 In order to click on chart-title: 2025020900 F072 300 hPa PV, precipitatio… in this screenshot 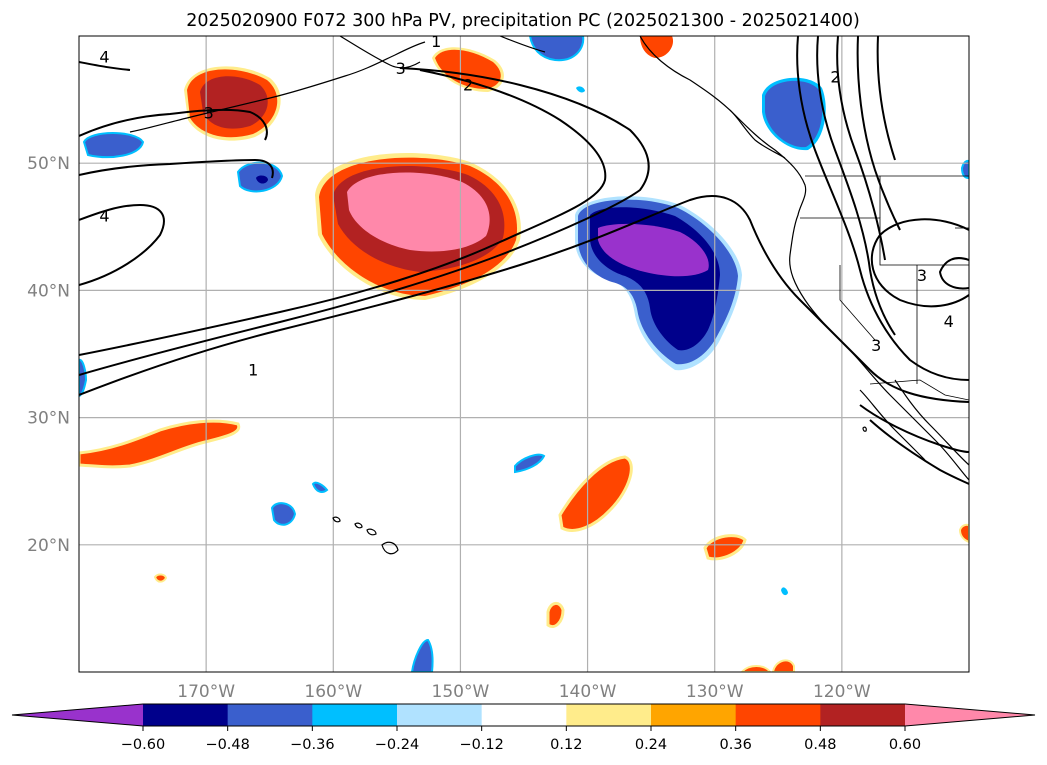, I will do `click(523, 21)`.